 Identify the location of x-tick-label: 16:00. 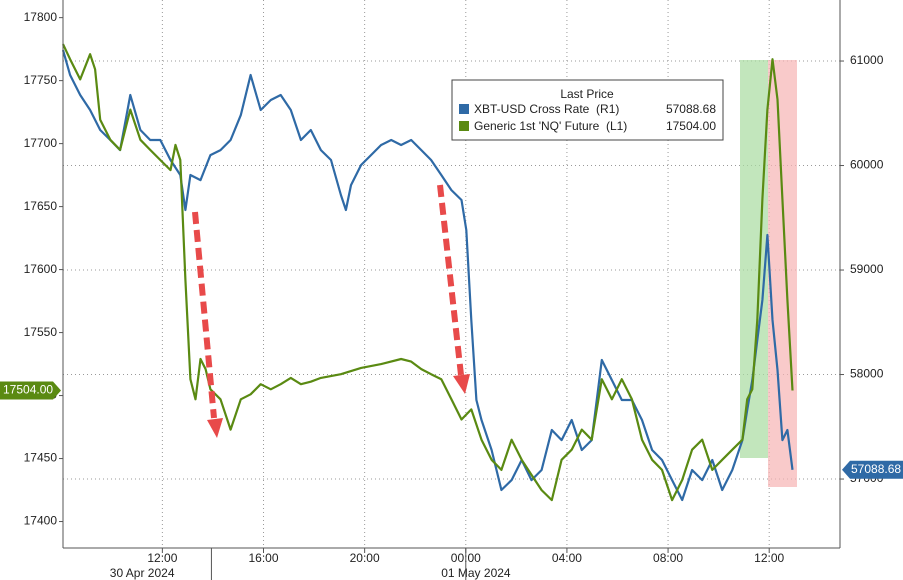
(263, 558).